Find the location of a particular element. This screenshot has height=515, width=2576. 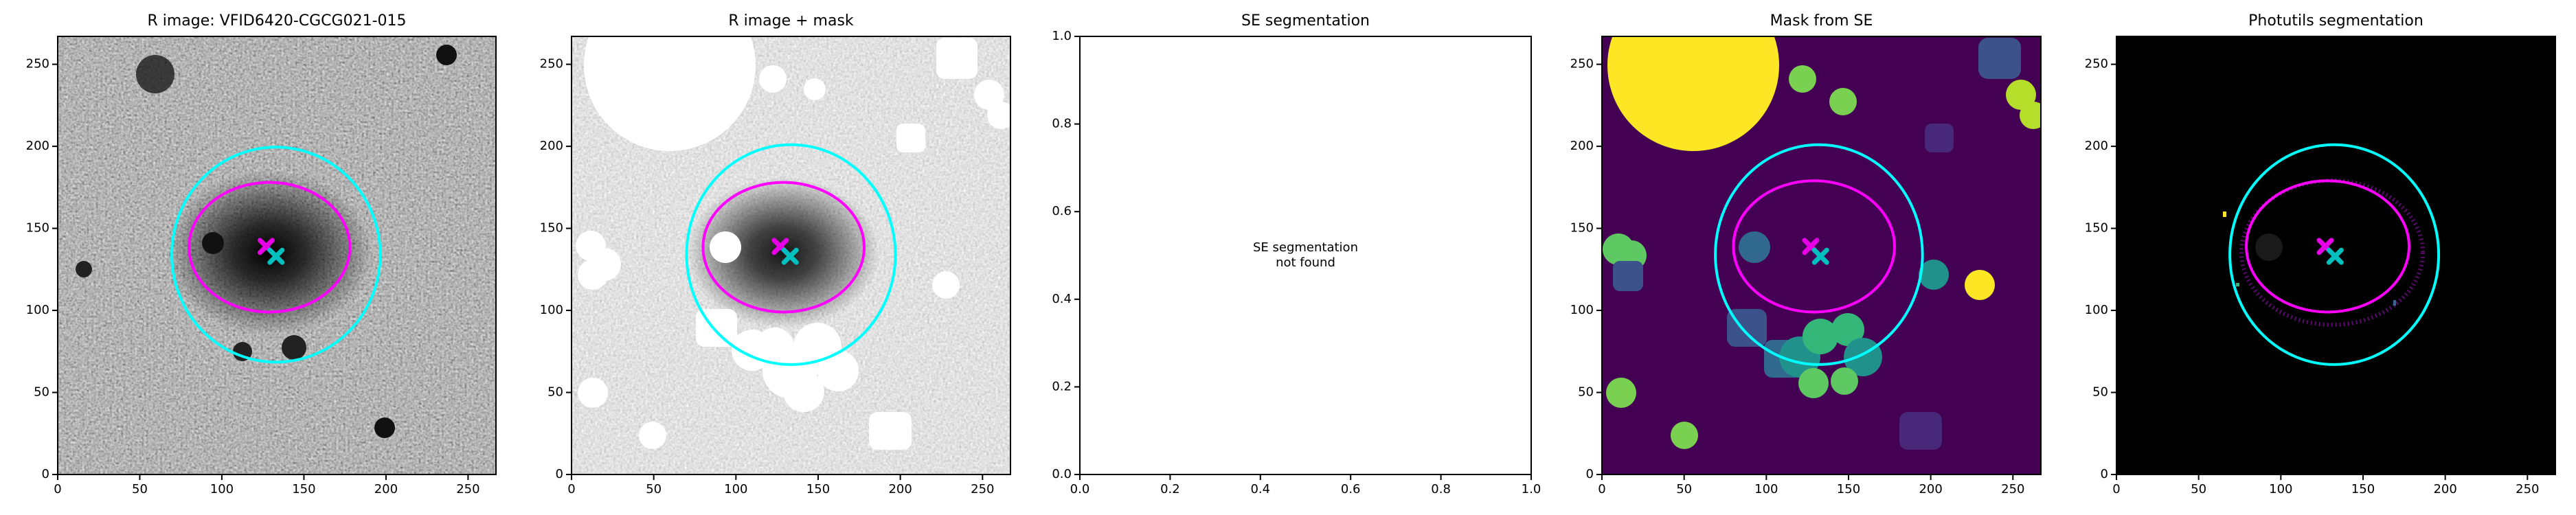

x-tick-label: 0.6 is located at coordinates (1351, 489).